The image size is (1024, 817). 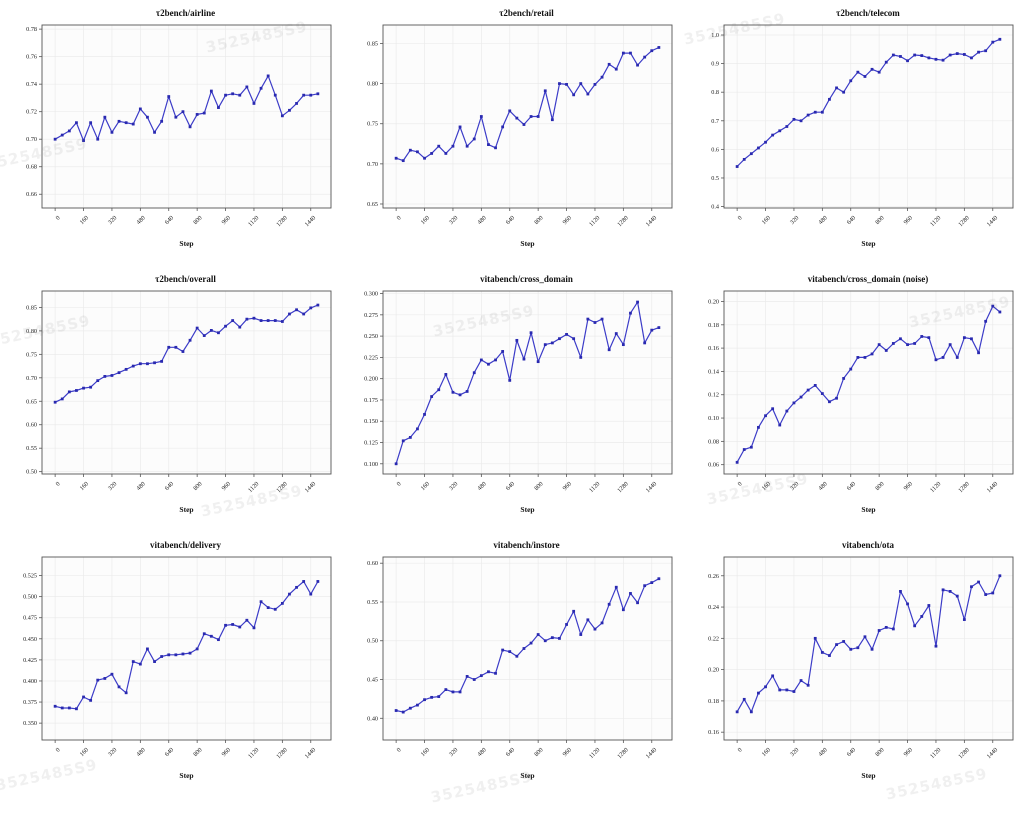 I want to click on svg-text: 0.10, so click(x=713, y=418).